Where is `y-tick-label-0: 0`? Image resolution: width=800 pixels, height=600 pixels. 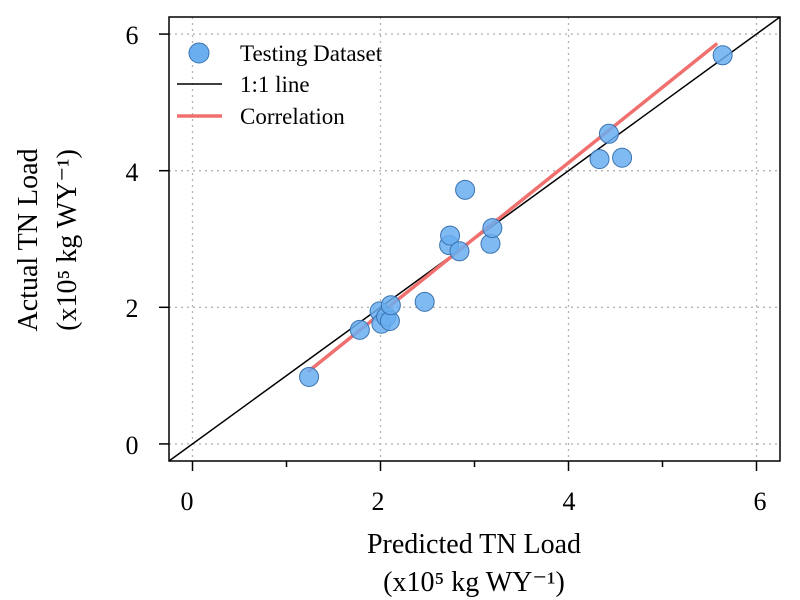 y-tick-label-0: 0 is located at coordinates (132, 445).